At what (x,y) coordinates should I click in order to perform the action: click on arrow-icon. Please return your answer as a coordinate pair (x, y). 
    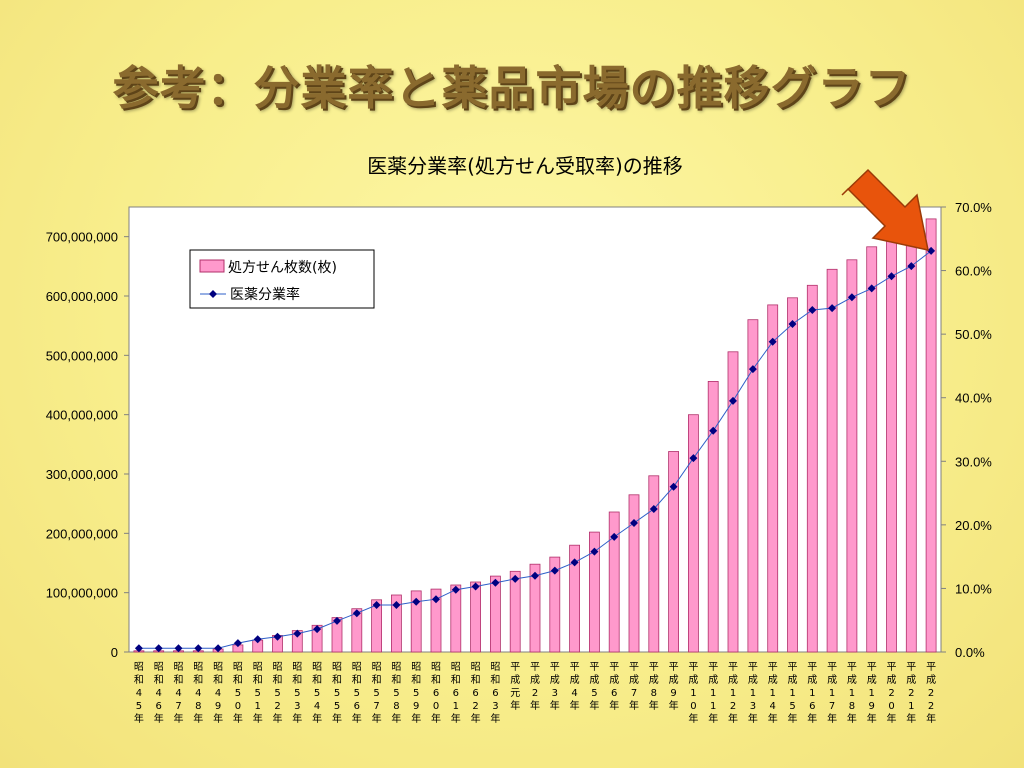
    Looking at the image, I should click on (885, 209).